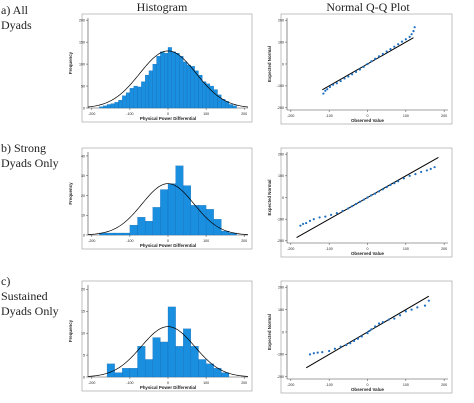  I want to click on reference-line, so click(367, 332).